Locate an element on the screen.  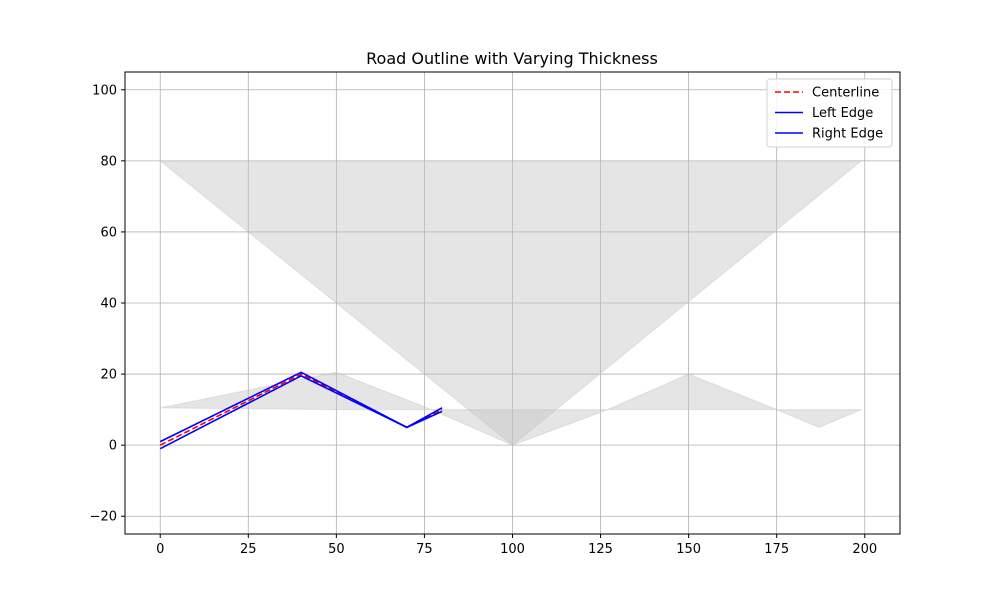
y-tick-label: 80 is located at coordinates (108, 161).